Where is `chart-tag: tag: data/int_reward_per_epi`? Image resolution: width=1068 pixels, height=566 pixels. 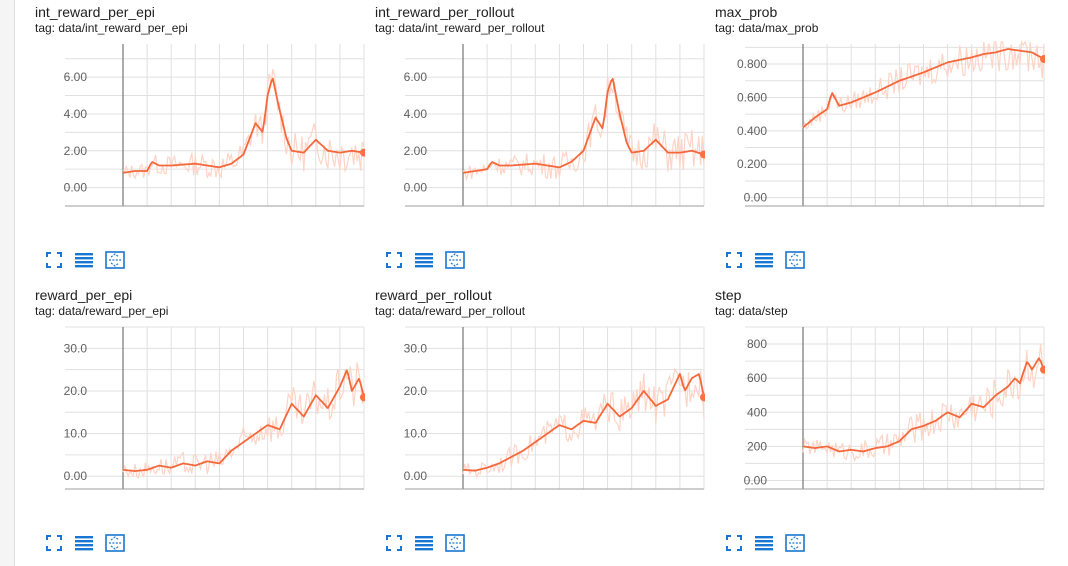
chart-tag: tag: data/int_reward_per_epi is located at coordinates (111, 28).